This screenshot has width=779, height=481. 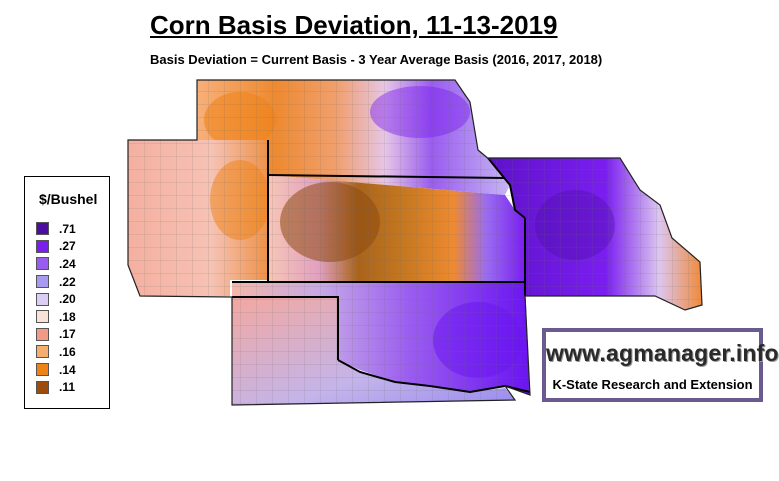 I want to click on legend-label: .71, so click(x=67, y=228).